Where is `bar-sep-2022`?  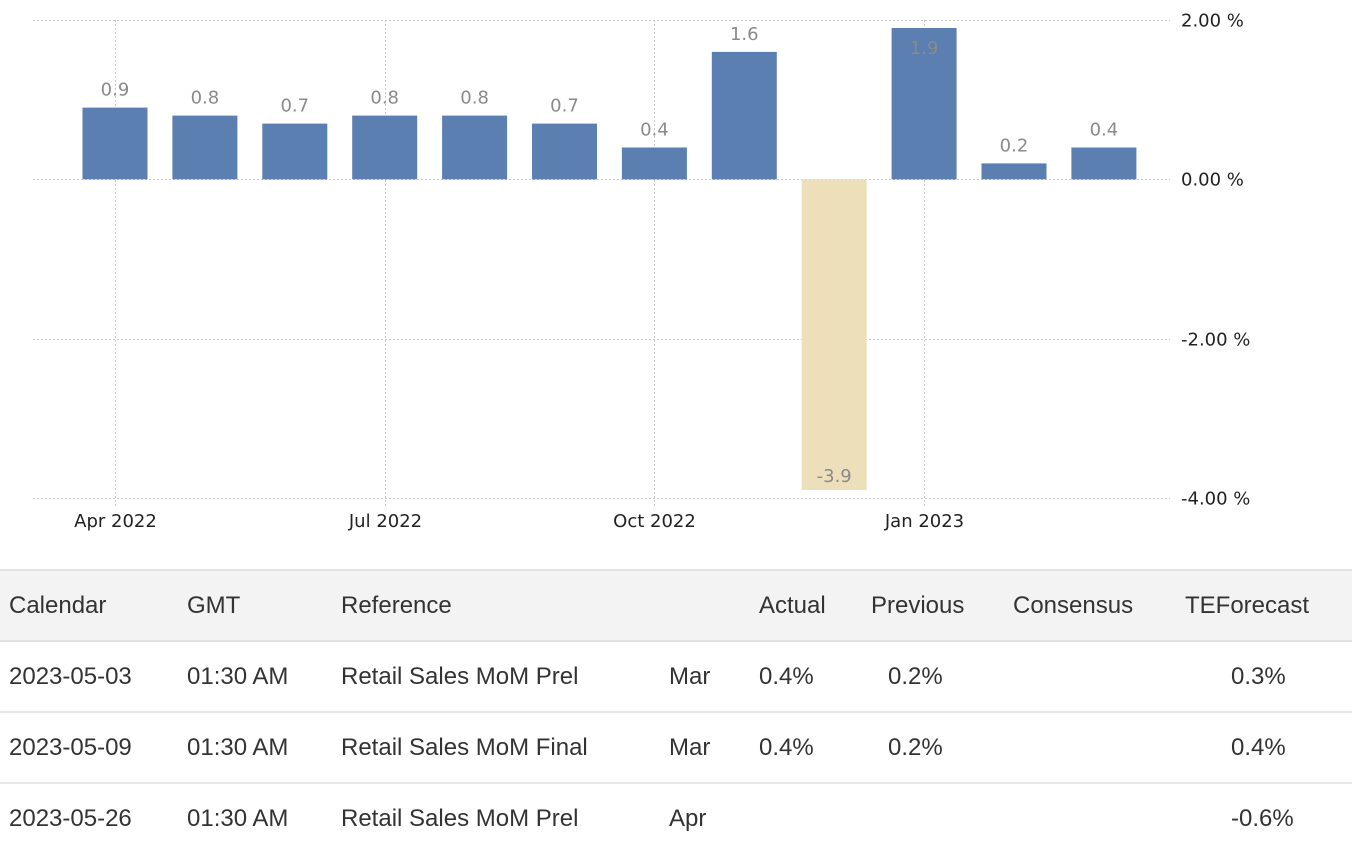
bar-sep-2022 is located at coordinates (654, 163).